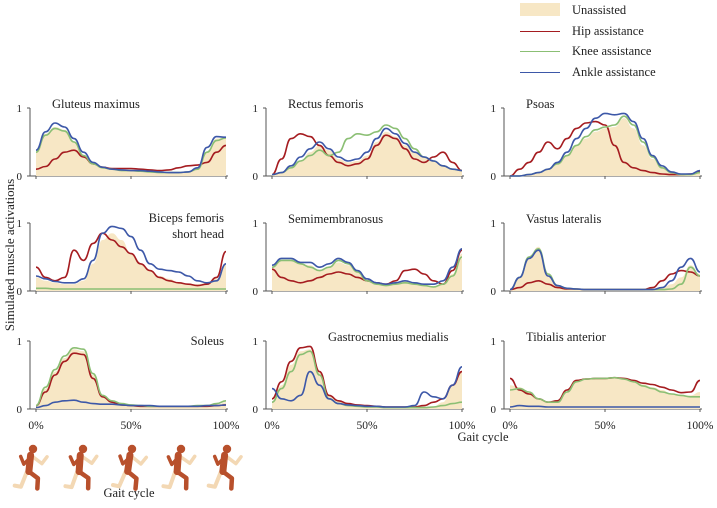 The image size is (717, 508). I want to click on legend-item-ankle: Ankle assistance, so click(615, 72).